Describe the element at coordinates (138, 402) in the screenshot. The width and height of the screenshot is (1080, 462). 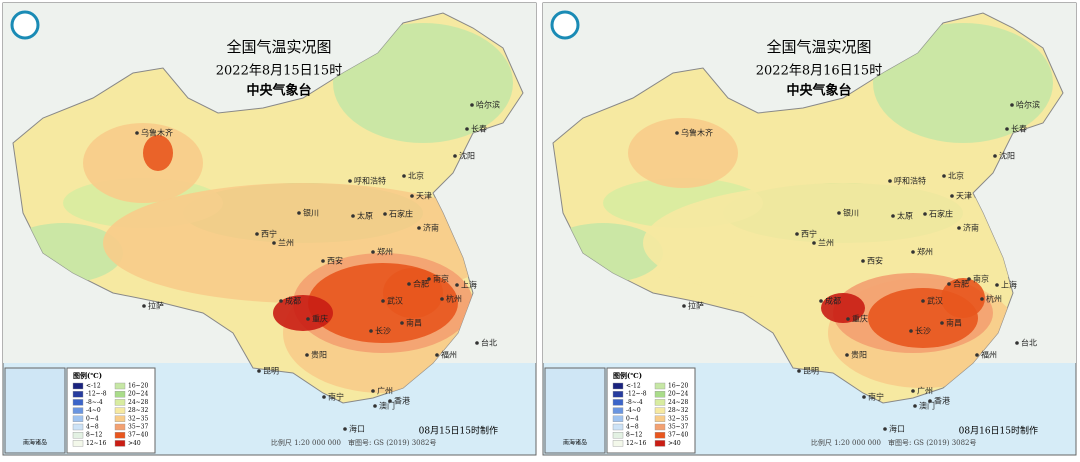
I see `legend-label: 24~28` at that location.